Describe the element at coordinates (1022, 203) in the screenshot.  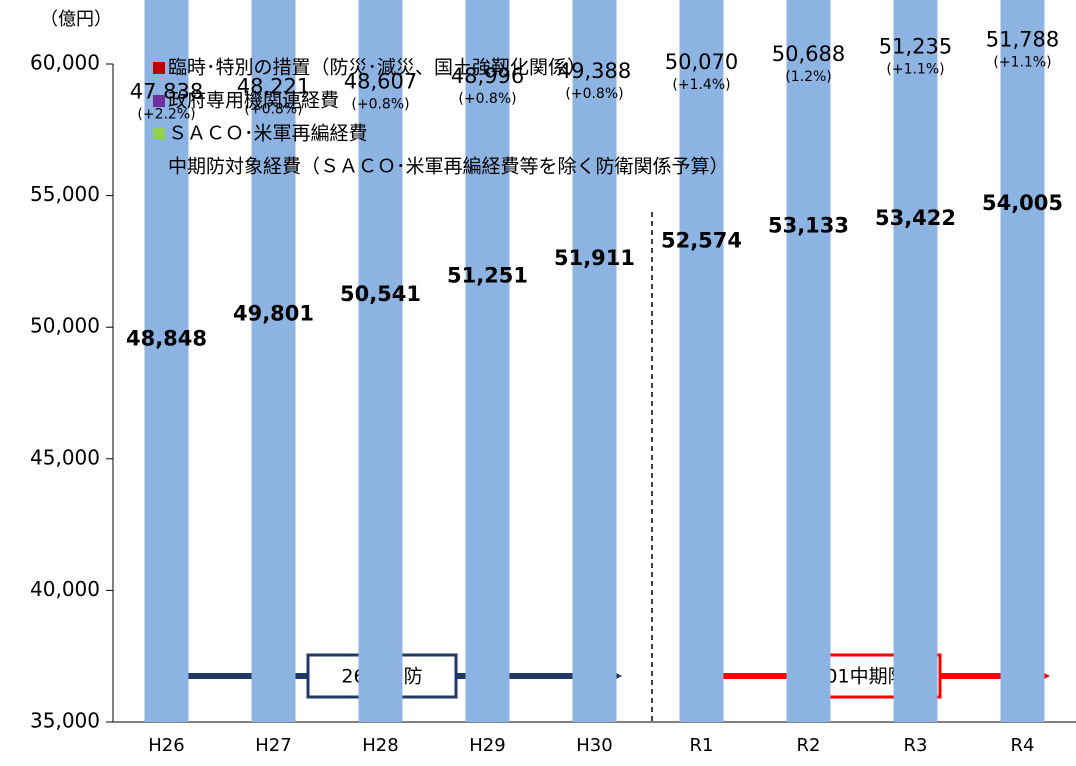
I see `total-label: 54,005` at that location.